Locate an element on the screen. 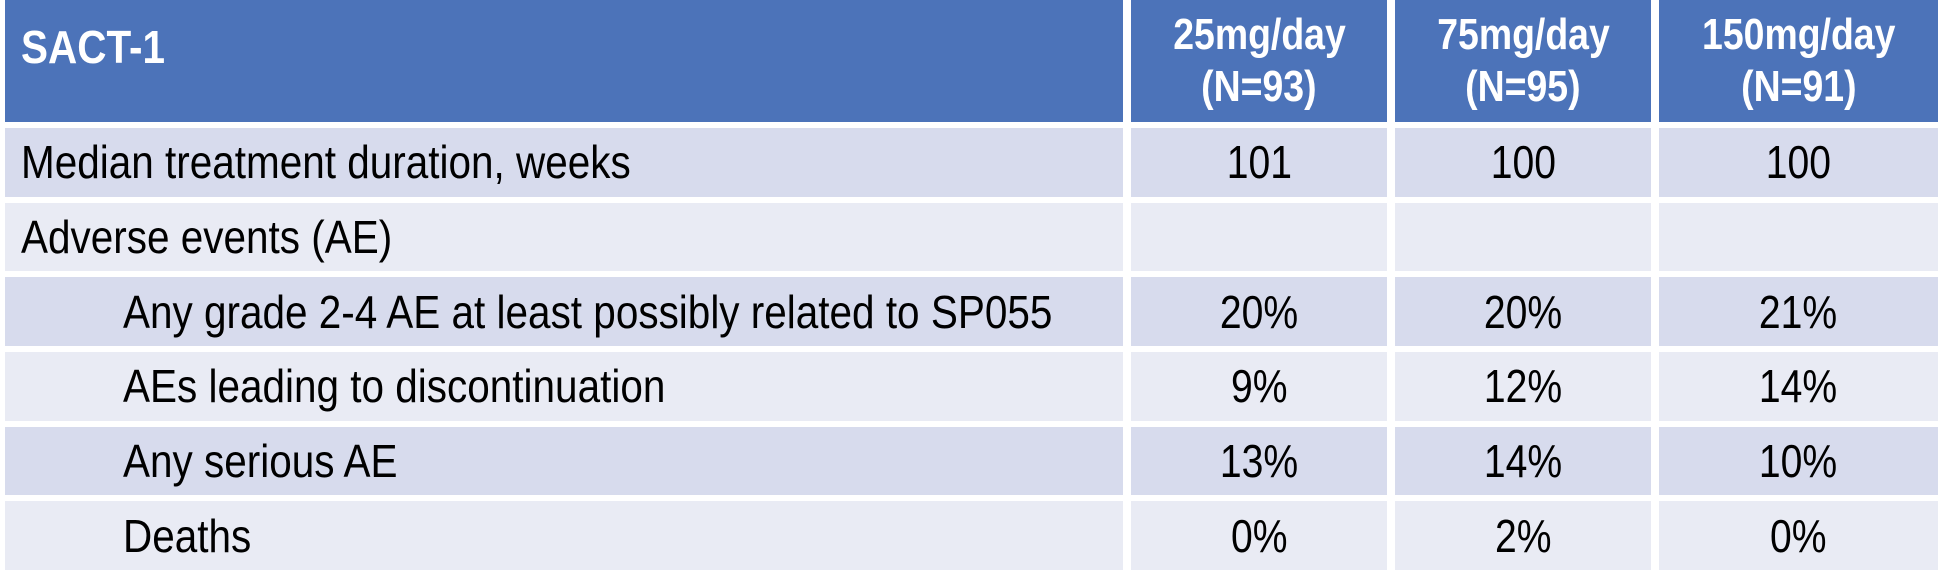 This screenshot has height=570, width=1938. row-label-deaths: Deaths is located at coordinates (564, 535).